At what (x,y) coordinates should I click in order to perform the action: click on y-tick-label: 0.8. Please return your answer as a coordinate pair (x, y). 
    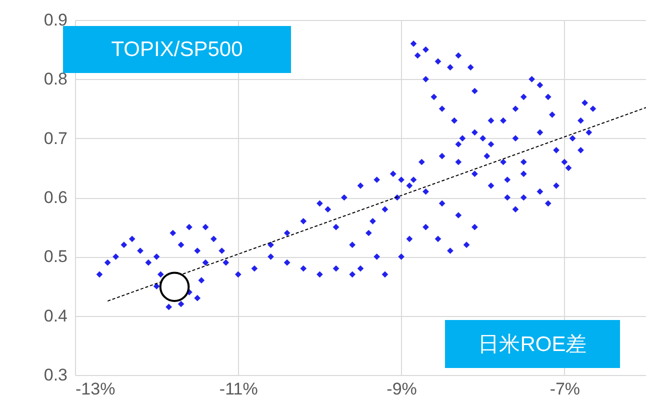
    Looking at the image, I should click on (56, 79).